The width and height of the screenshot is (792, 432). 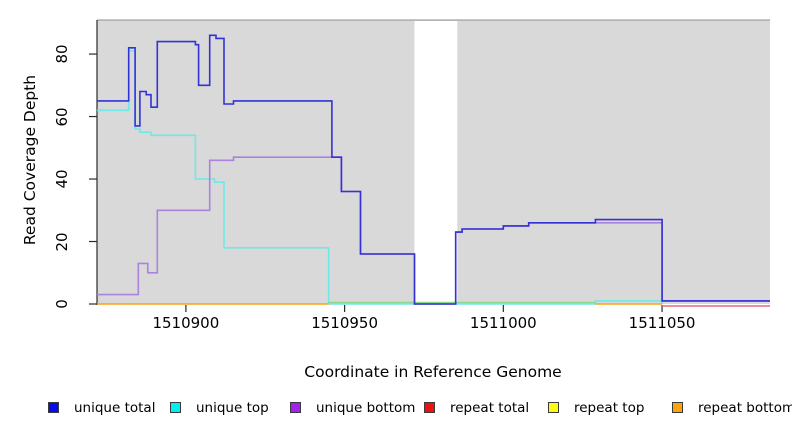 What do you see at coordinates (345, 323) in the screenshot?
I see `x-axis-tick-label: 1510950` at bounding box center [345, 323].